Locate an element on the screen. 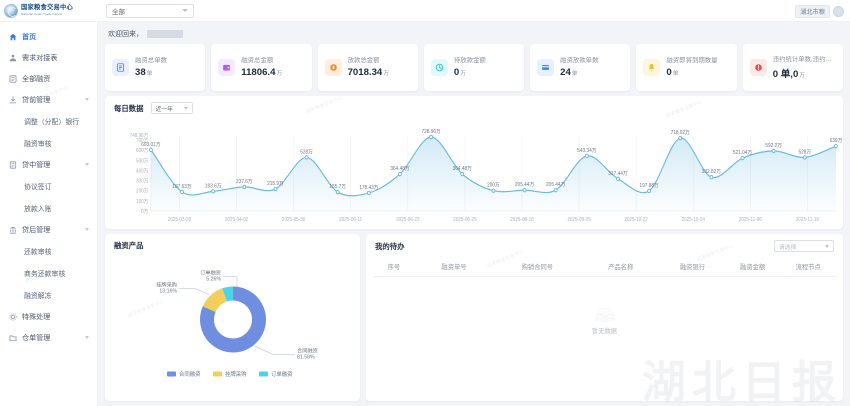  username-redacted is located at coordinates (165, 33).